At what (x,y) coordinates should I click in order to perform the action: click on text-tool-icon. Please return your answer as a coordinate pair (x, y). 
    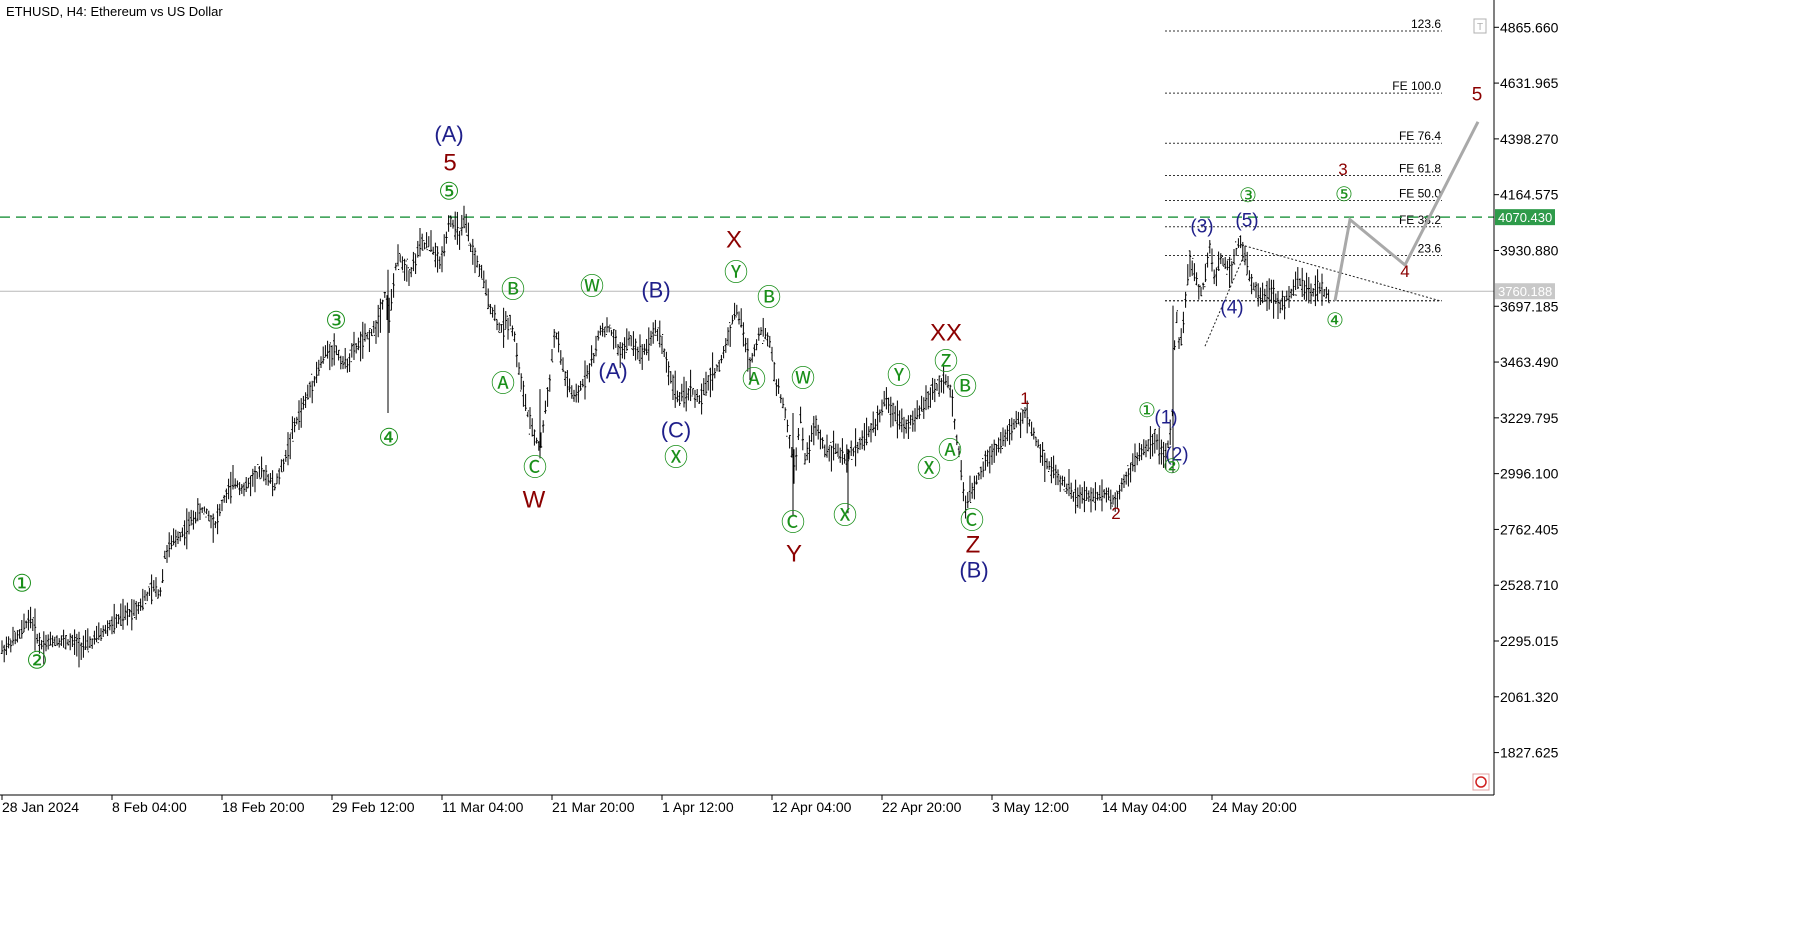
    Looking at the image, I should click on (1480, 26).